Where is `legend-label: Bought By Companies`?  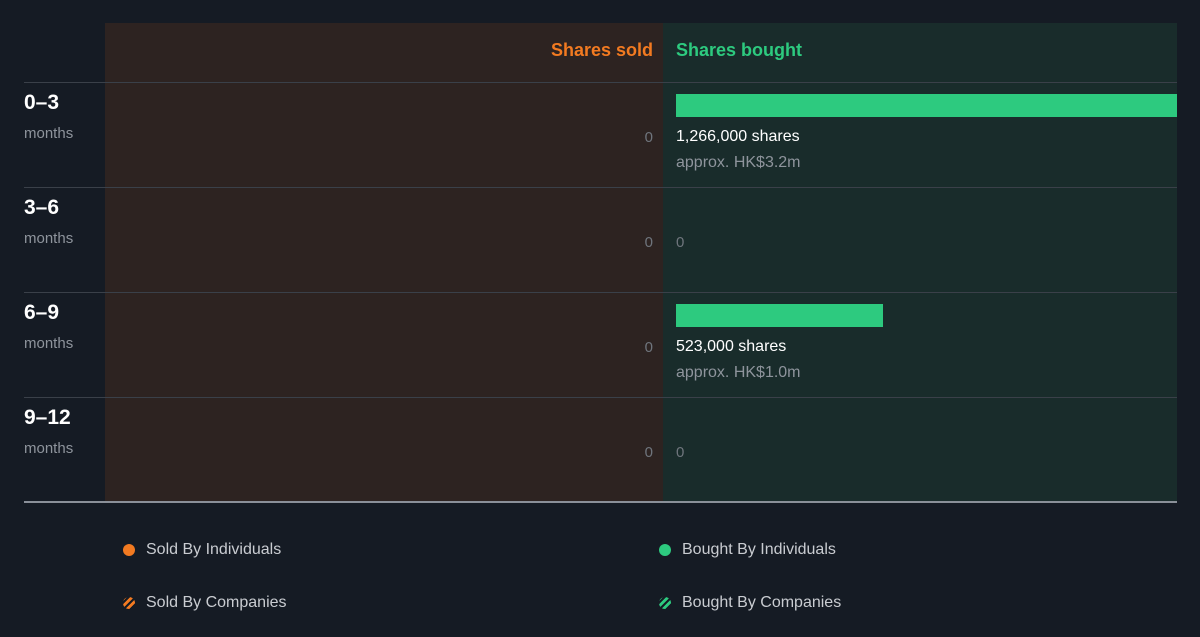
legend-label: Bought By Companies is located at coordinates (762, 602).